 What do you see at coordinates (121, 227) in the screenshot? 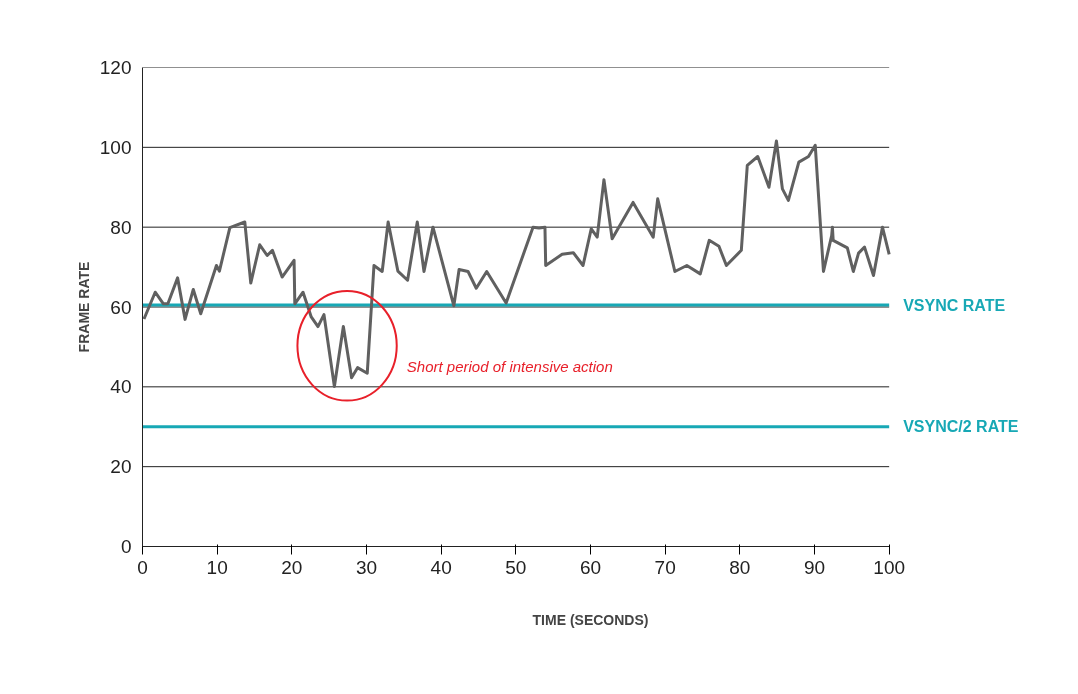
I see `y-tick-label: 80` at bounding box center [121, 227].